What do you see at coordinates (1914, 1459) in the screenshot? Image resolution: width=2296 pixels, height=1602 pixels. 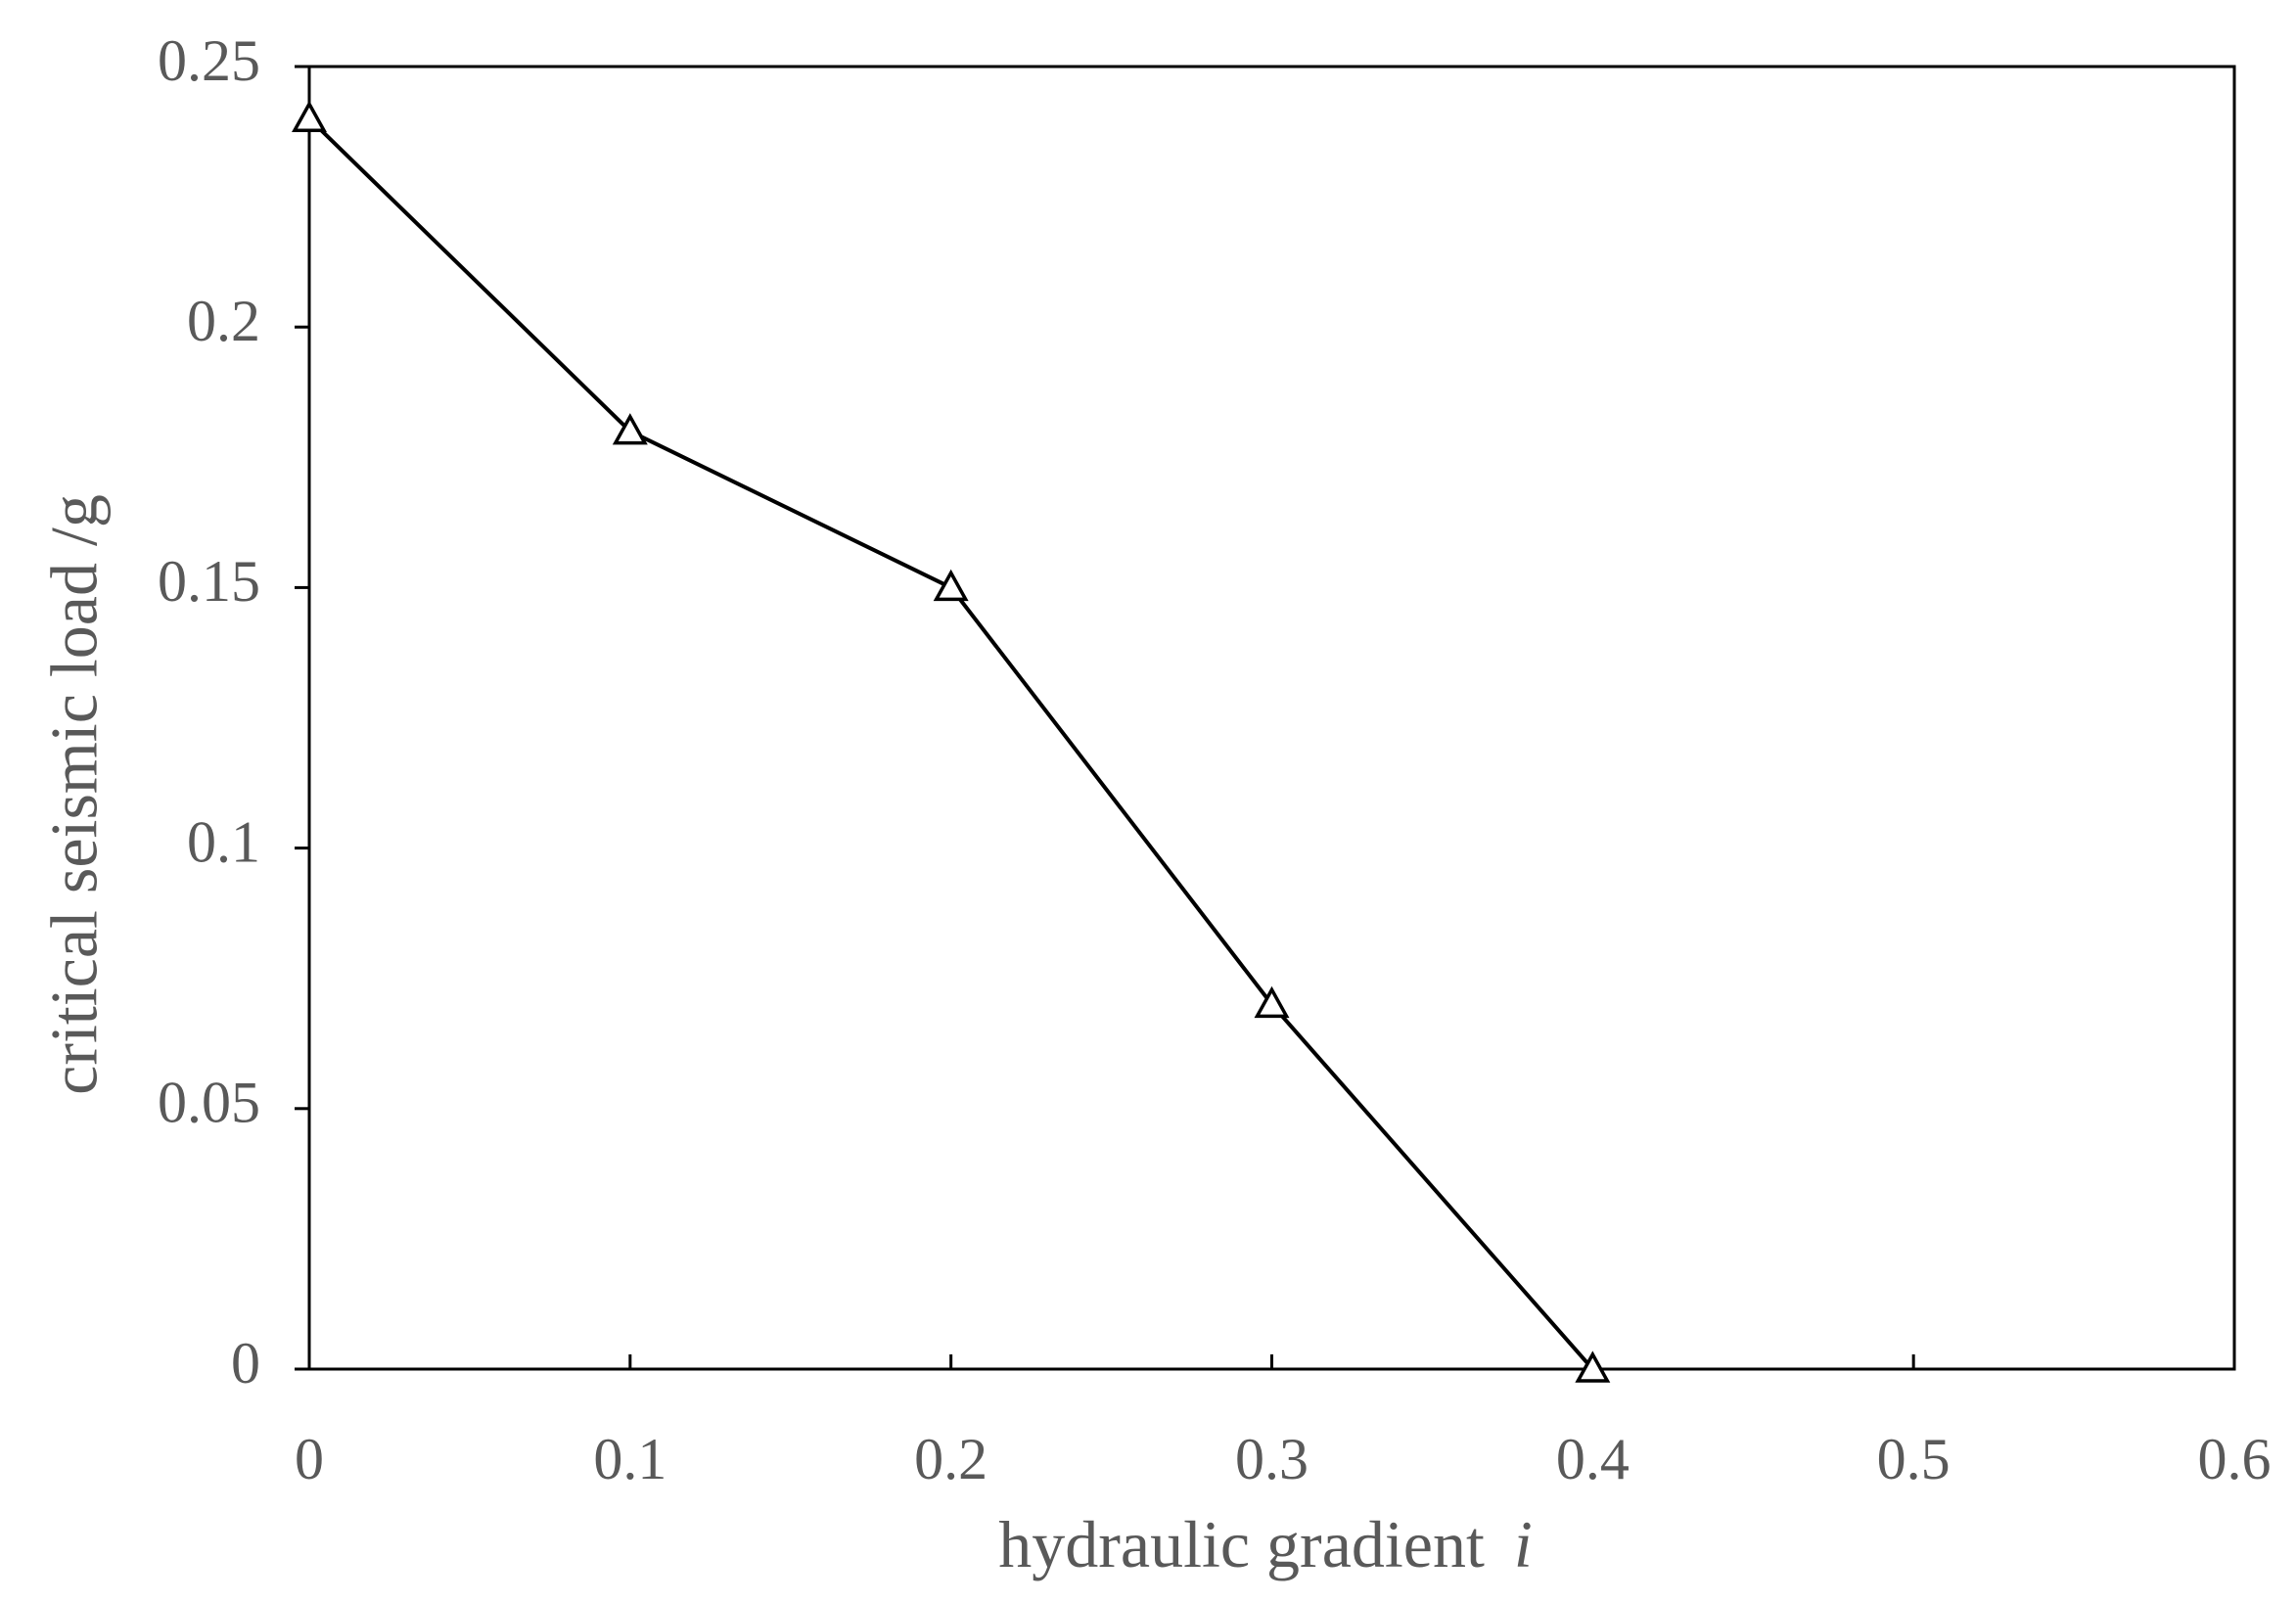 I see `x-tick-label: 0.5` at bounding box center [1914, 1459].